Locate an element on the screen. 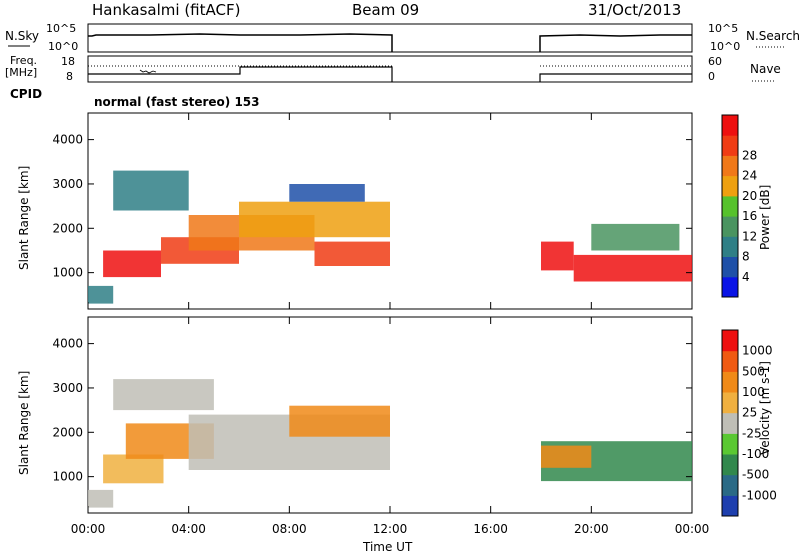 Image resolution: width=800 pixels, height=554 pixels. freq-label-2: [MHz] is located at coordinates (21, 72).